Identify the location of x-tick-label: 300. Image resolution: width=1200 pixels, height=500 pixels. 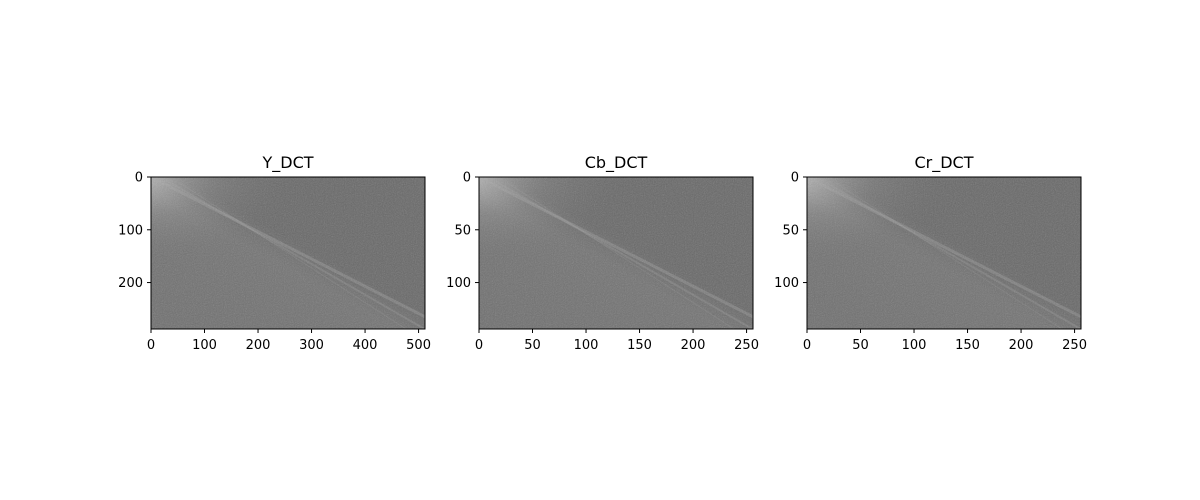
(311, 345).